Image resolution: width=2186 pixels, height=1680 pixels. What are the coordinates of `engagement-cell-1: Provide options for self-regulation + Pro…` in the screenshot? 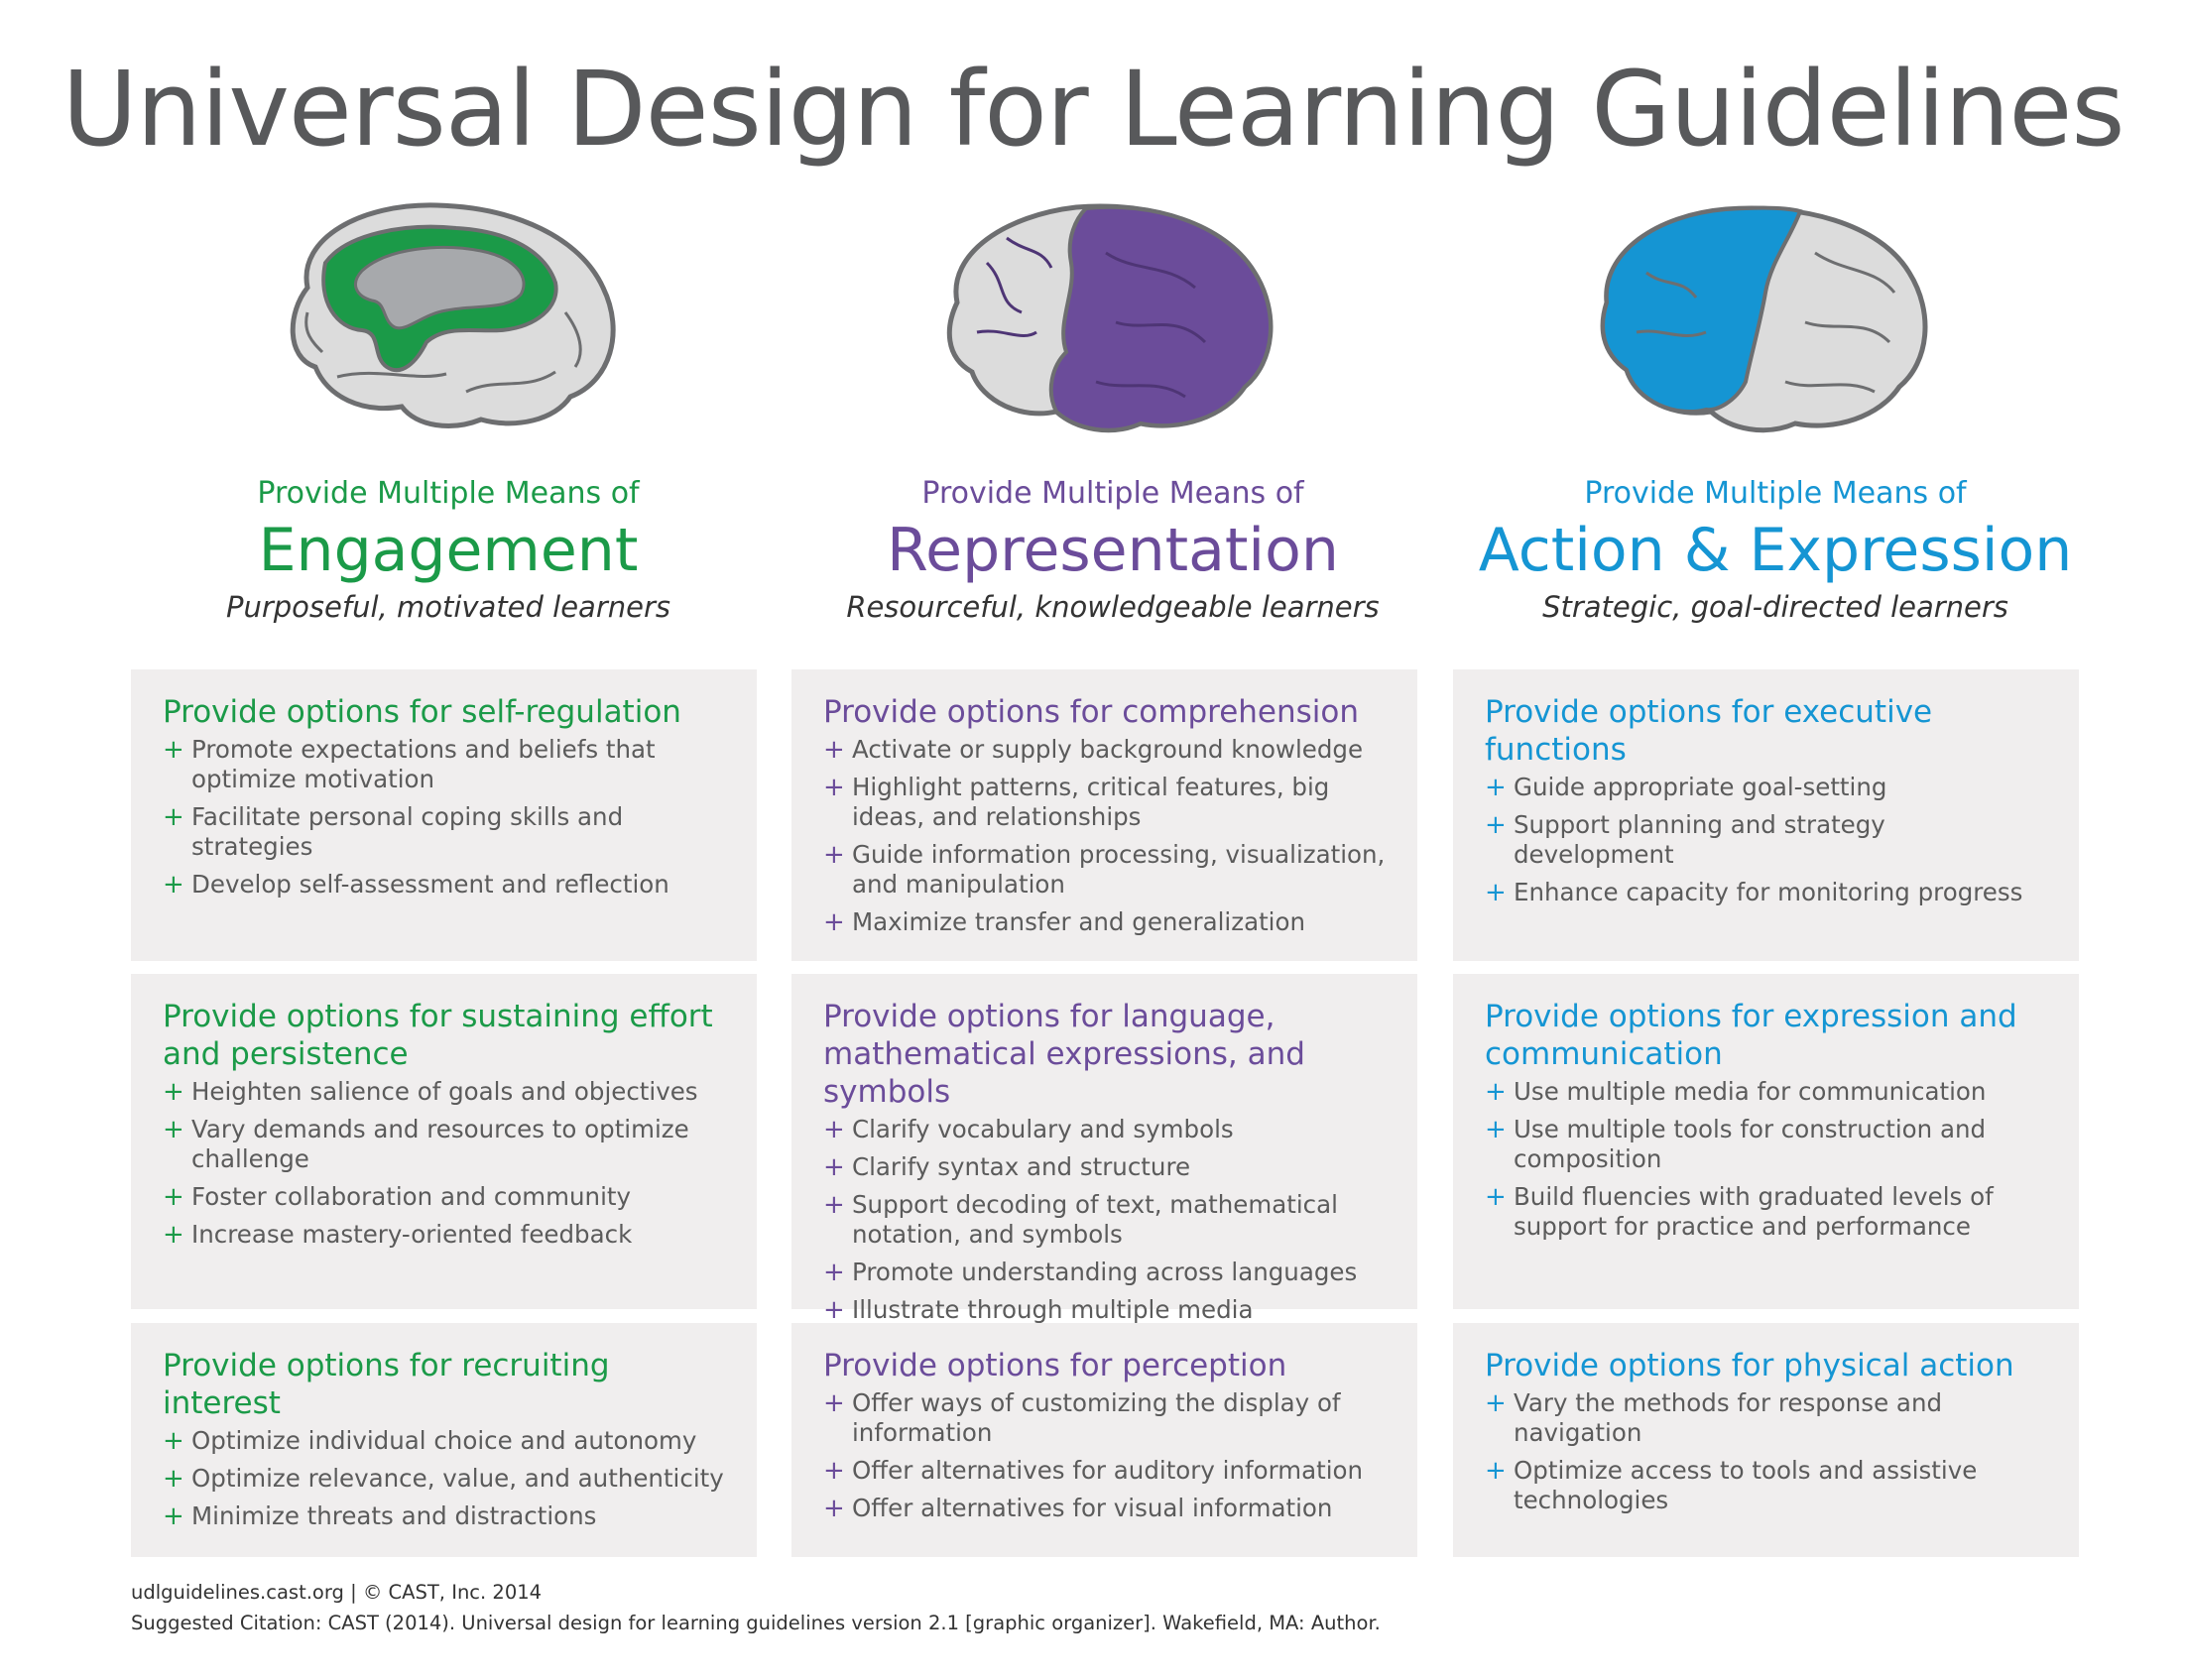 It's located at (444, 815).